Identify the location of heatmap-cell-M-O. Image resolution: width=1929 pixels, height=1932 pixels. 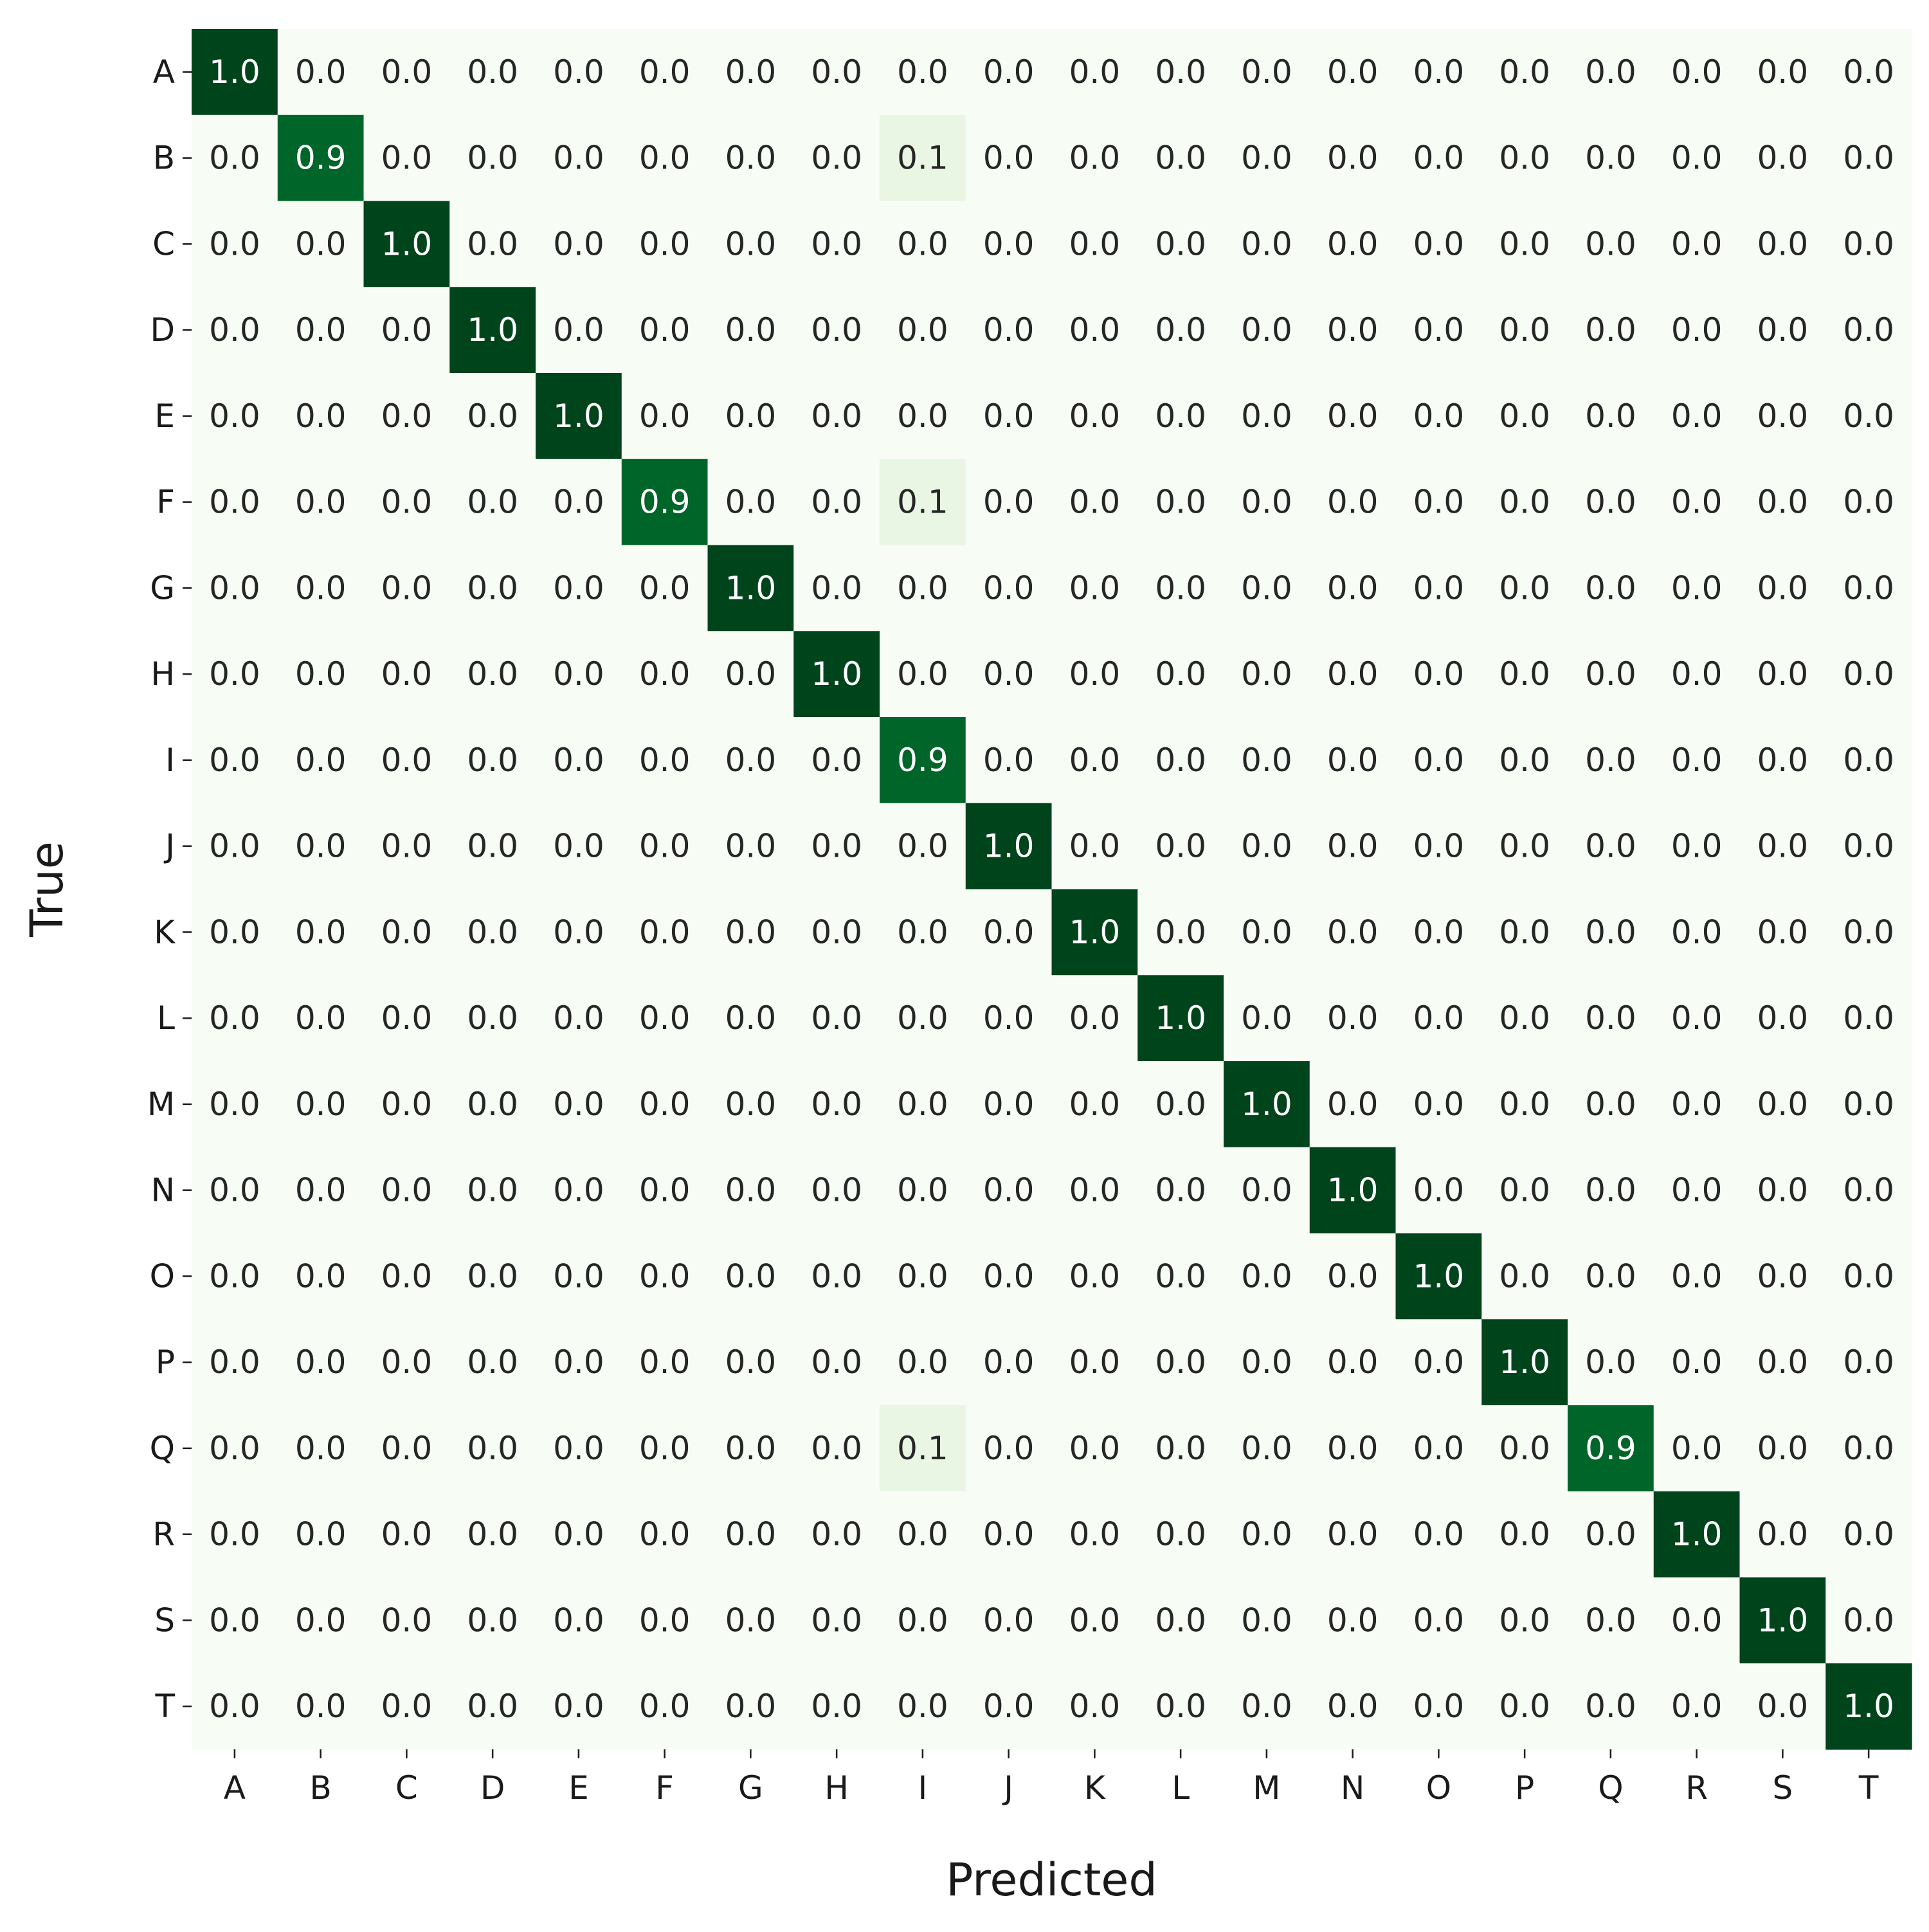
(1438, 1105).